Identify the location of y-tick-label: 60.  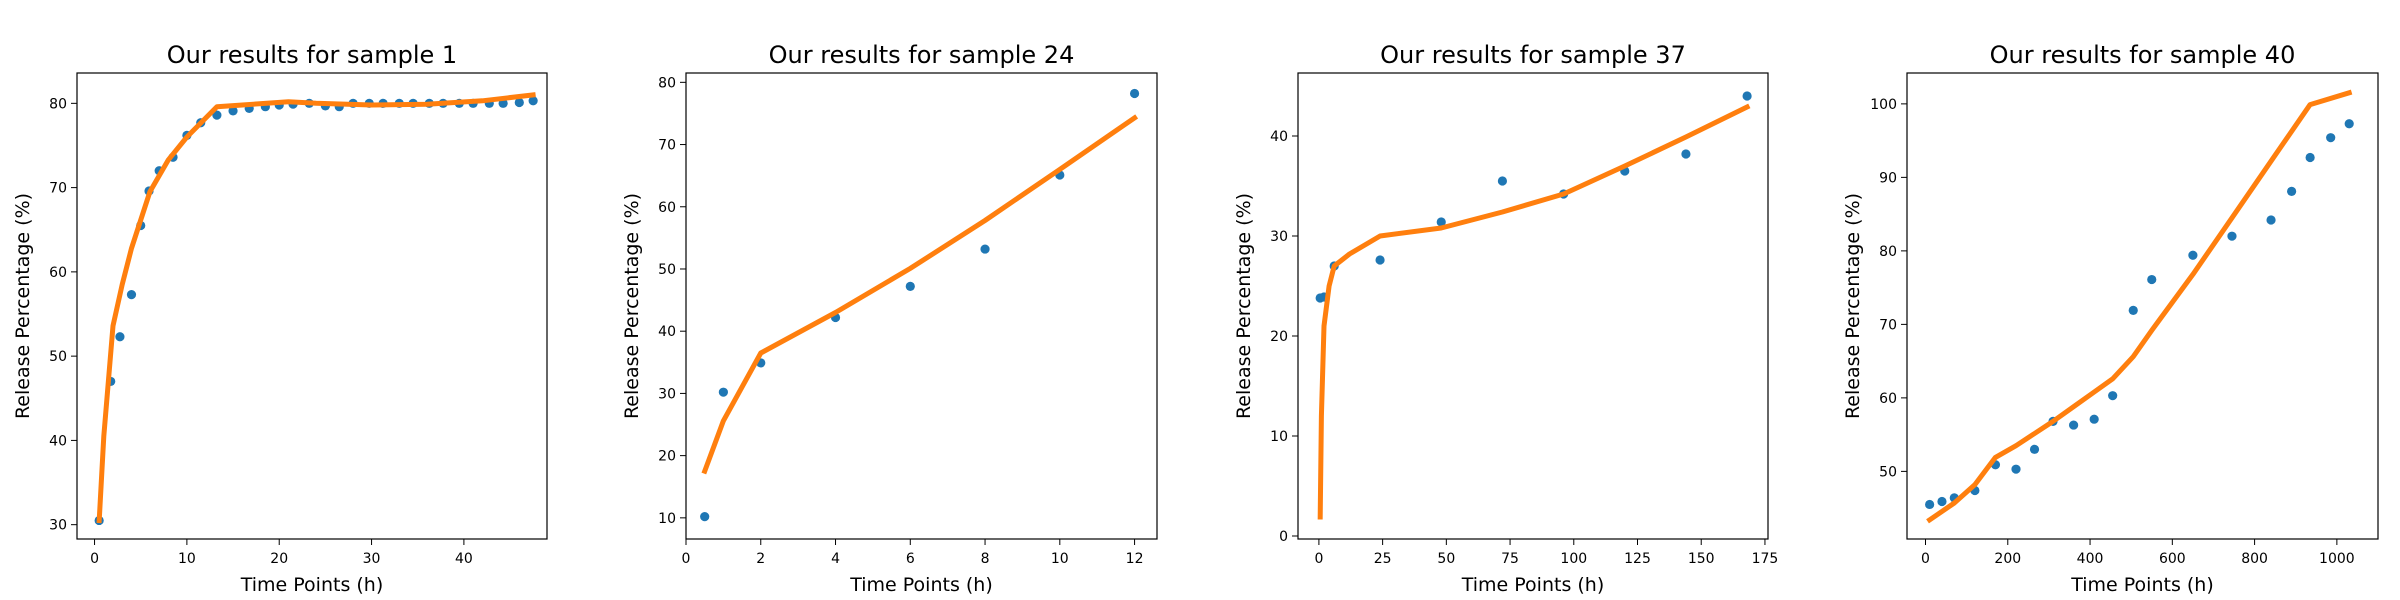
(58, 273).